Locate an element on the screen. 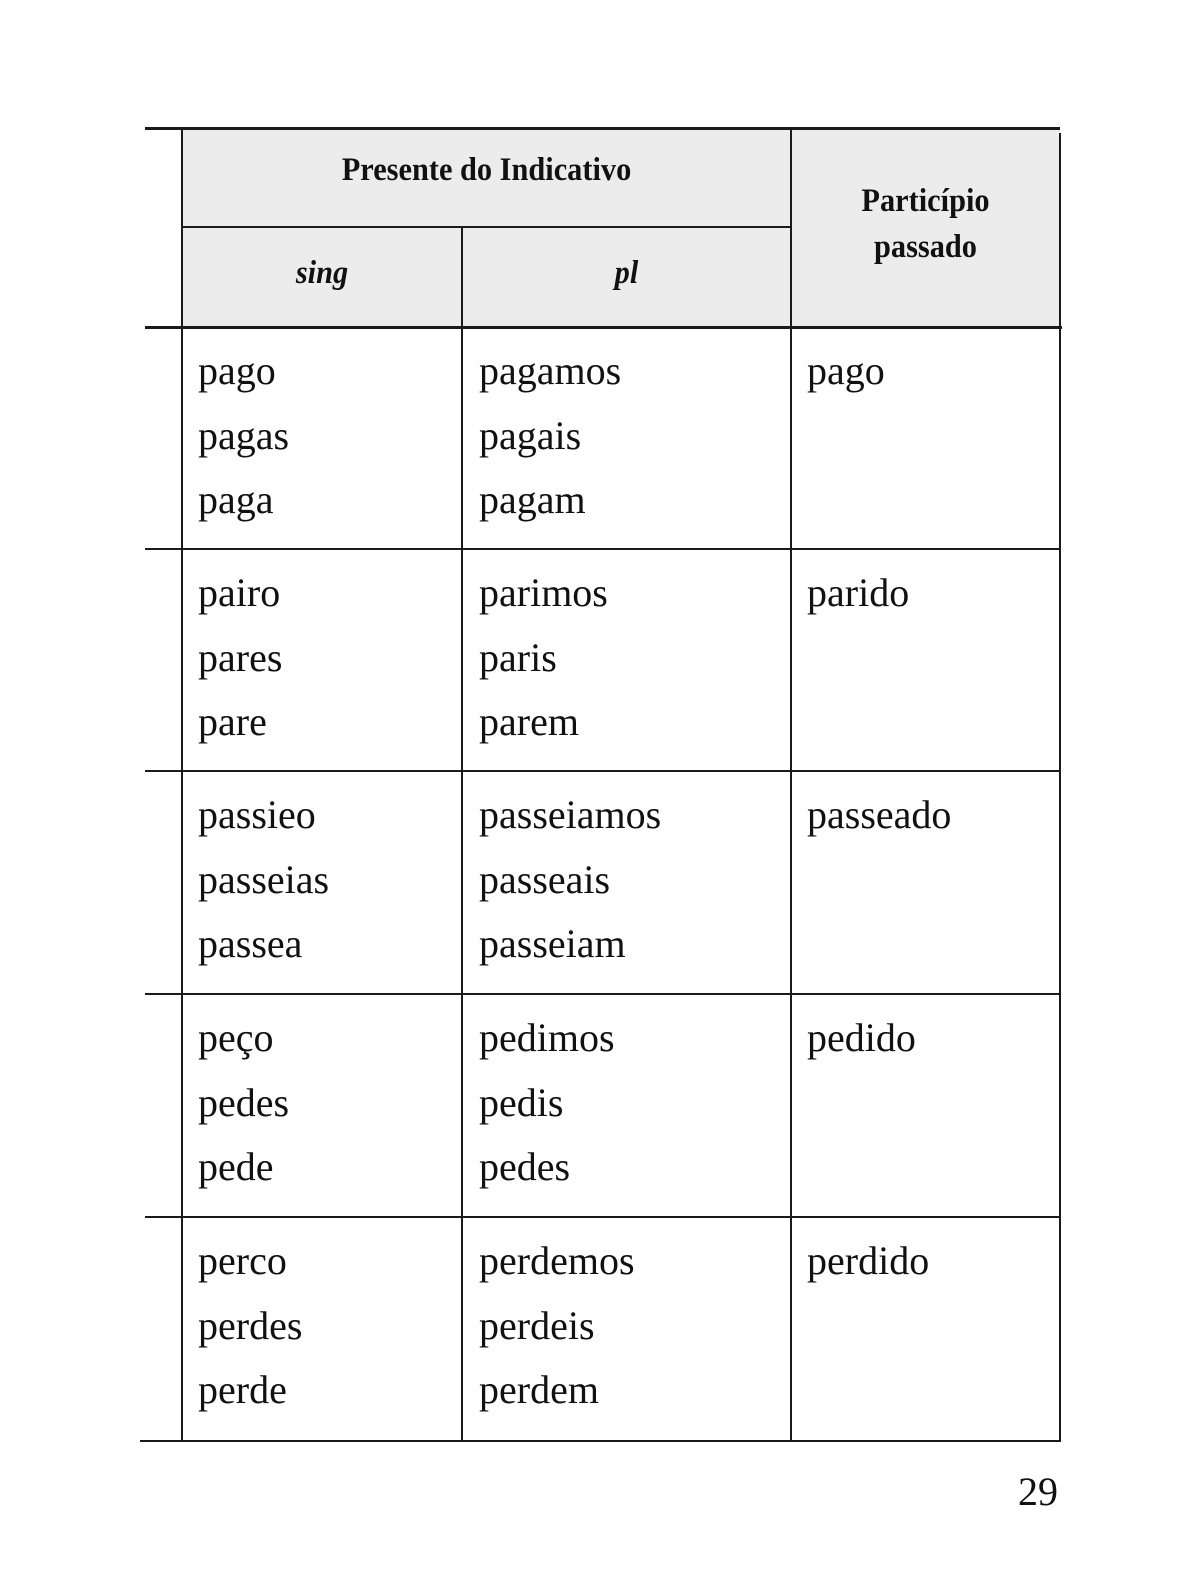 This screenshot has height=1571, width=1200. verb-form: pede is located at coordinates (236, 1166).